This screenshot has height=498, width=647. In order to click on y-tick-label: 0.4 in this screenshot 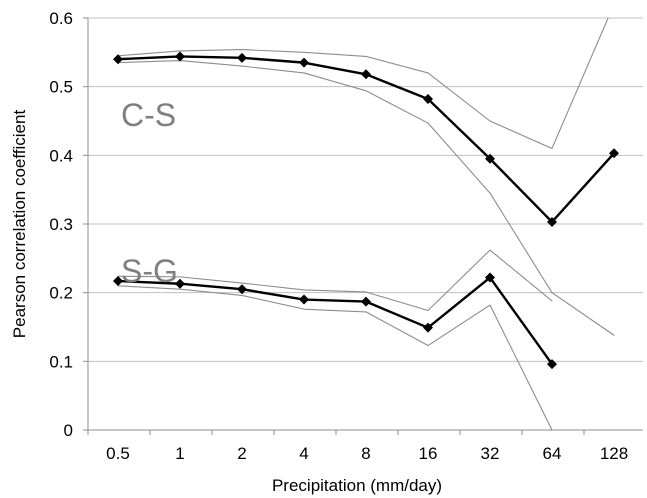, I will do `click(61, 155)`.